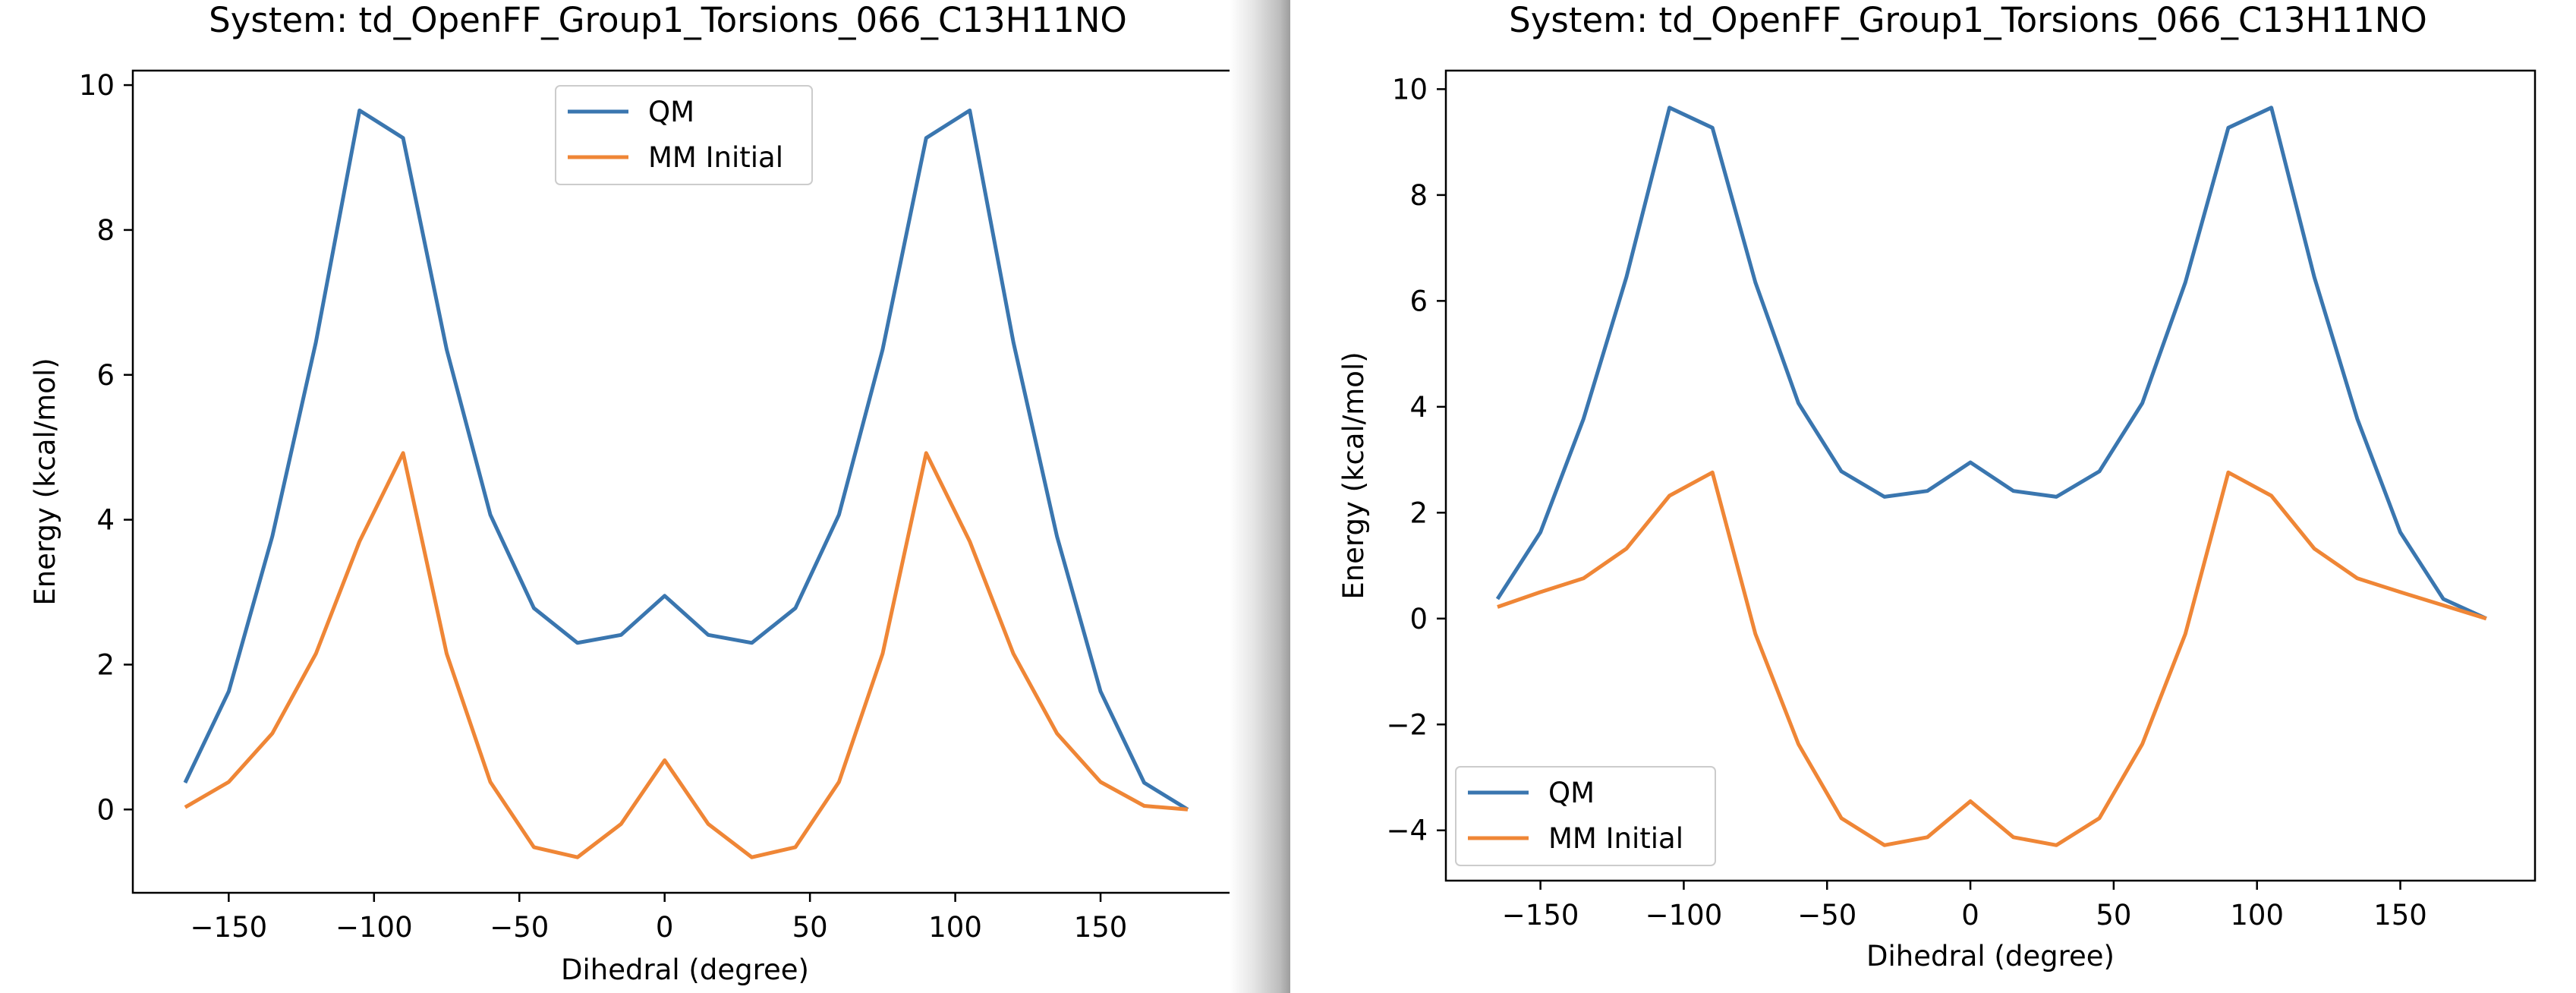  Describe the element at coordinates (1263, 496) in the screenshot. I see `window-shadow` at that location.